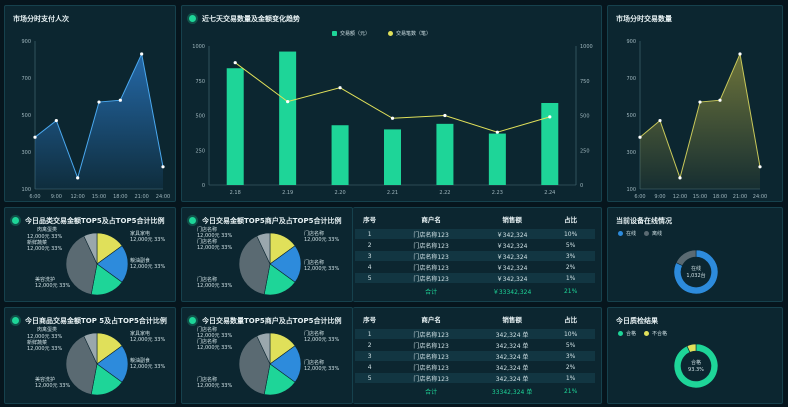  I want to click on legend-item-amount: 交易额（元）, so click(351, 33).